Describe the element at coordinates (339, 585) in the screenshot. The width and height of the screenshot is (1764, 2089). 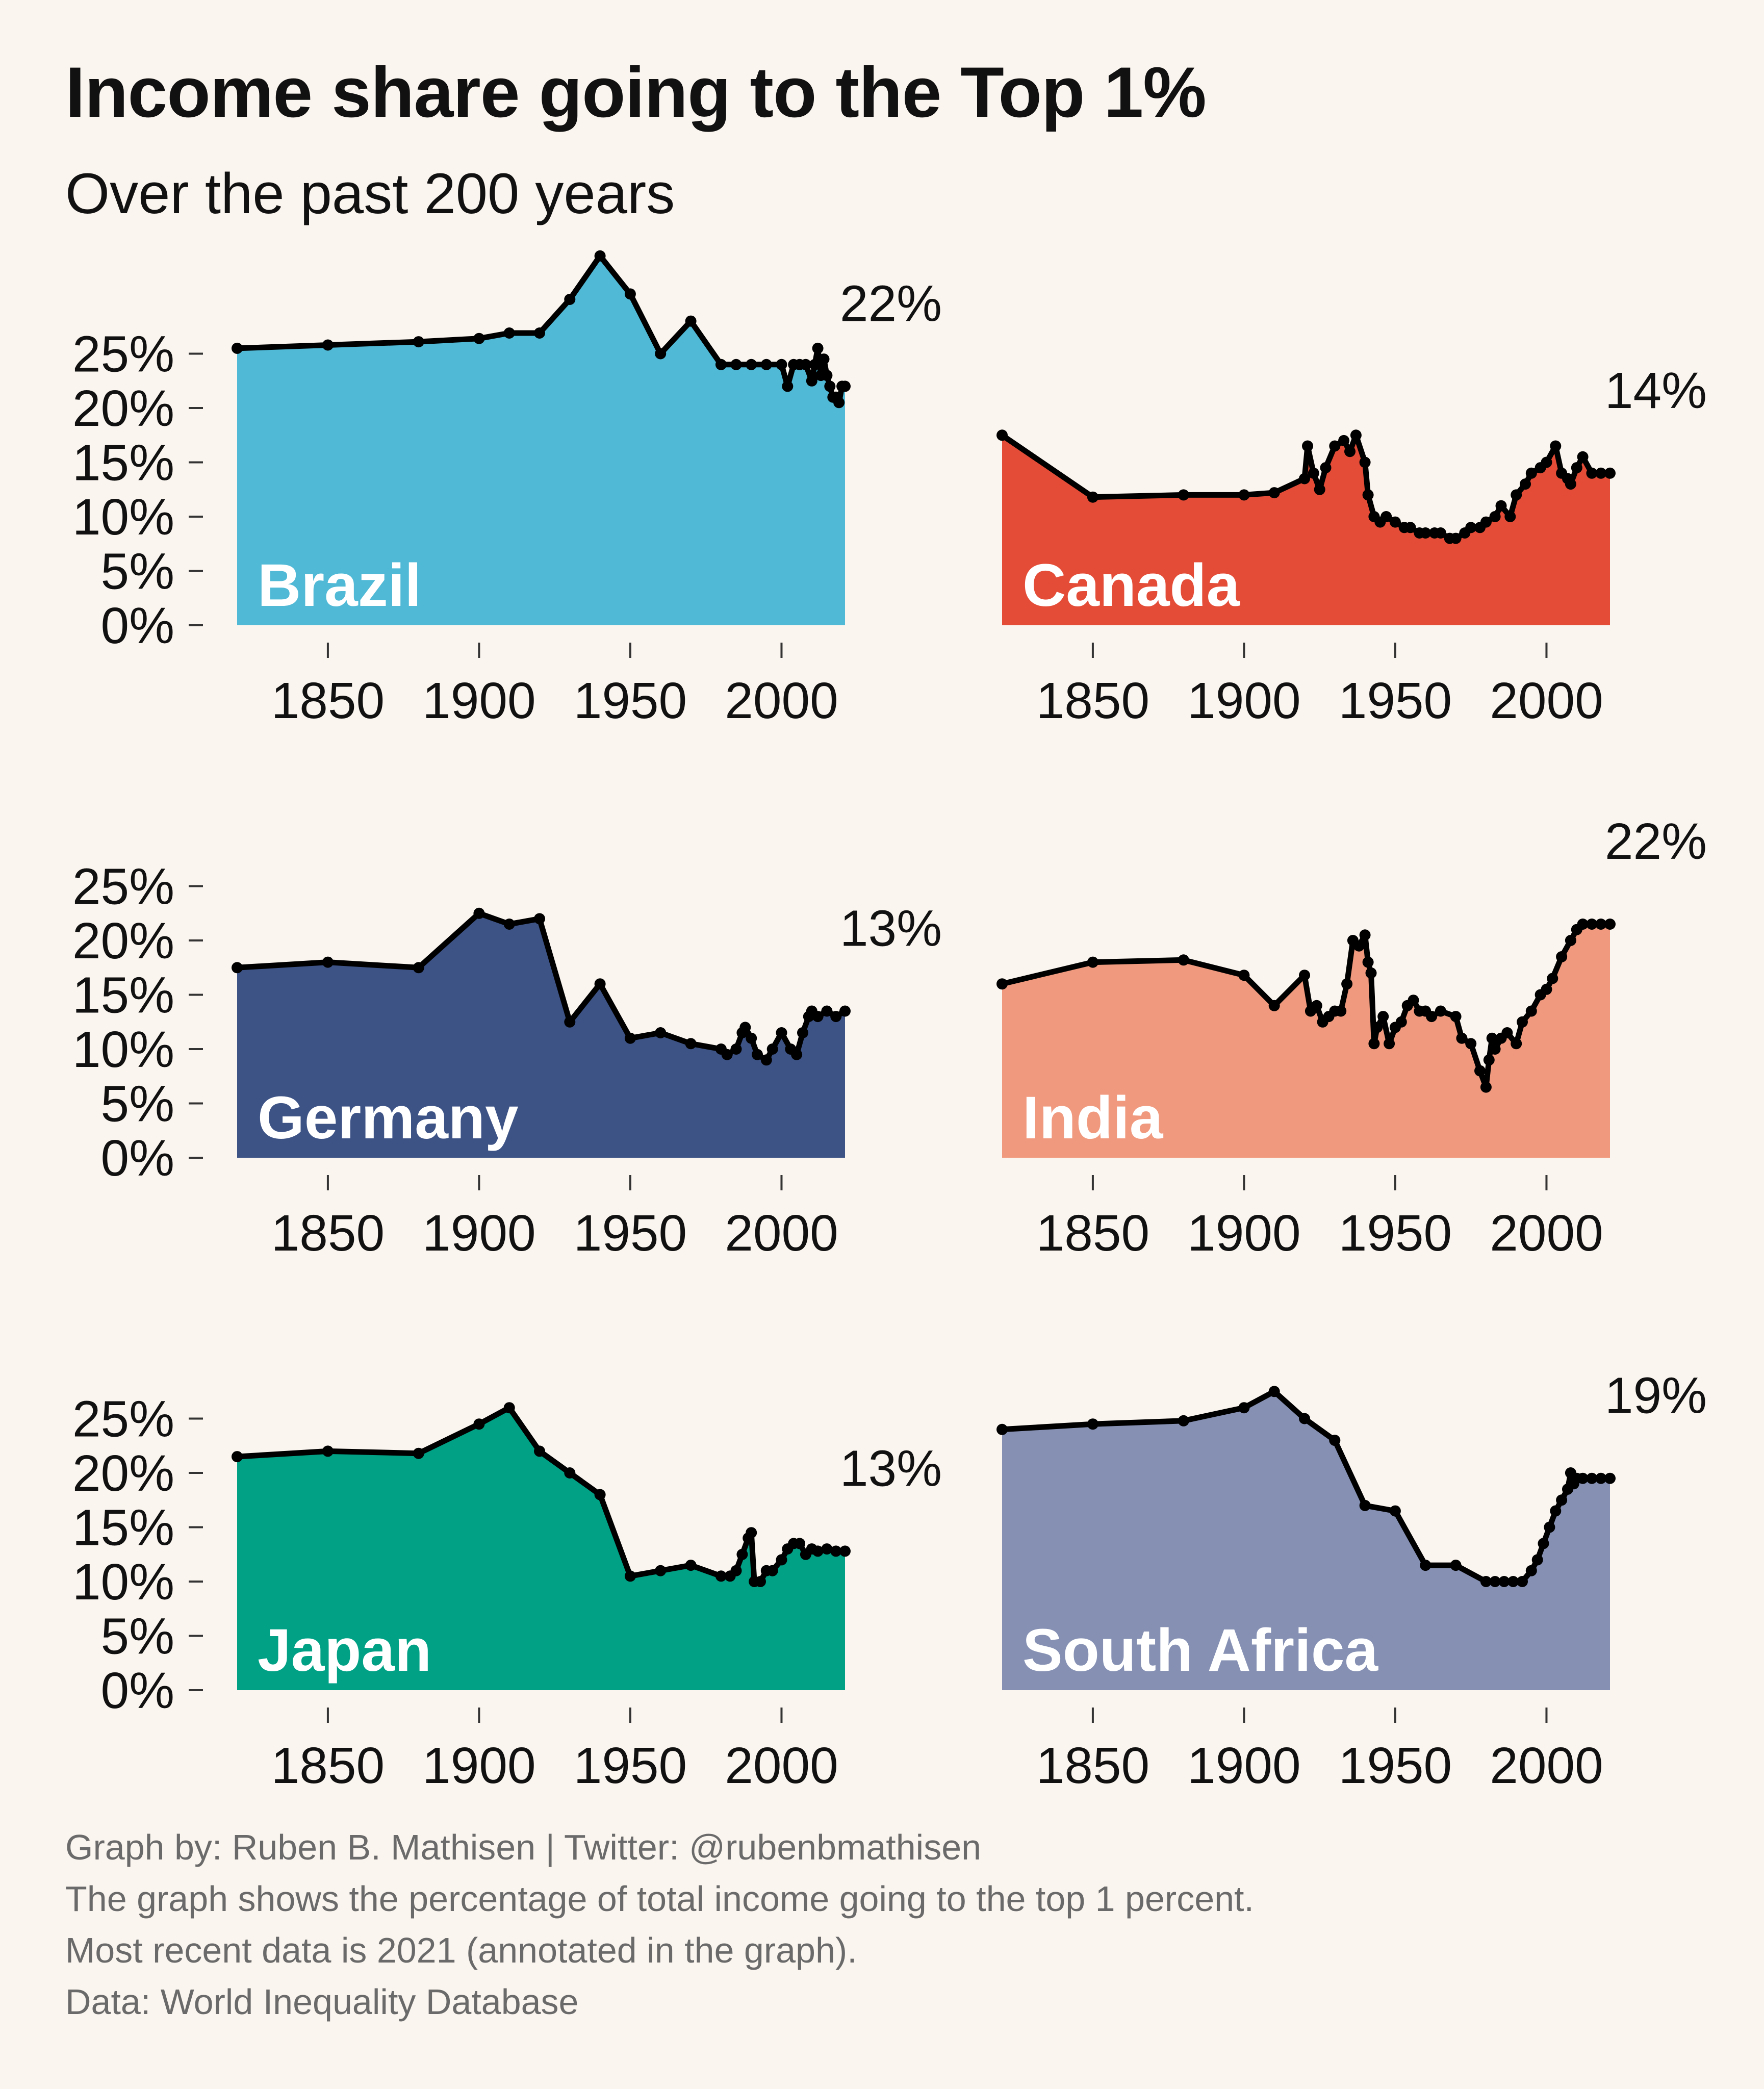
I see `country-label-brazil: Brazil` at that location.